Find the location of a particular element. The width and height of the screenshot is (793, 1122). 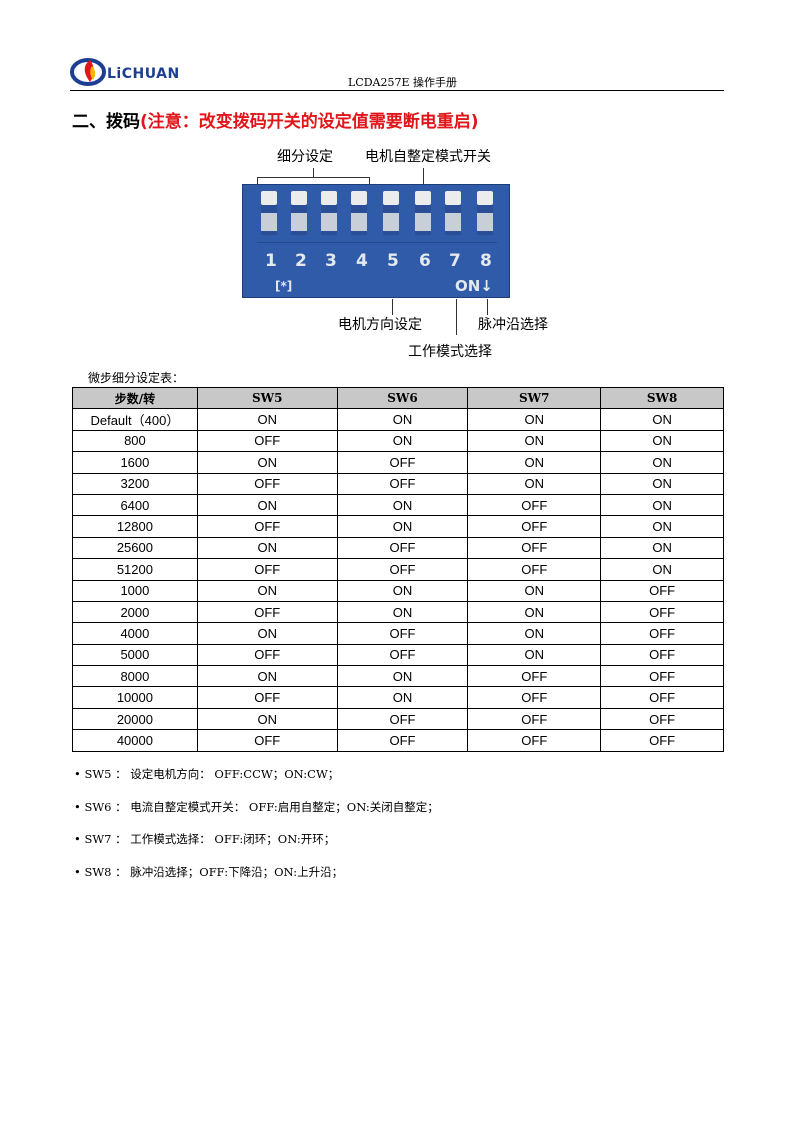

table-cell: 2000 is located at coordinates (135, 612).